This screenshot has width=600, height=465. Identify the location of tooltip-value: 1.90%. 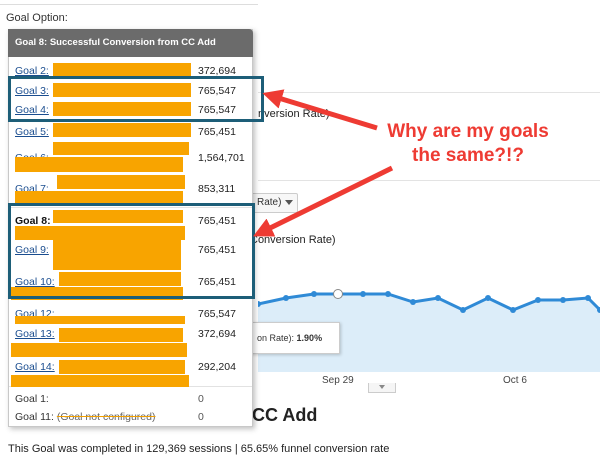
(309, 338).